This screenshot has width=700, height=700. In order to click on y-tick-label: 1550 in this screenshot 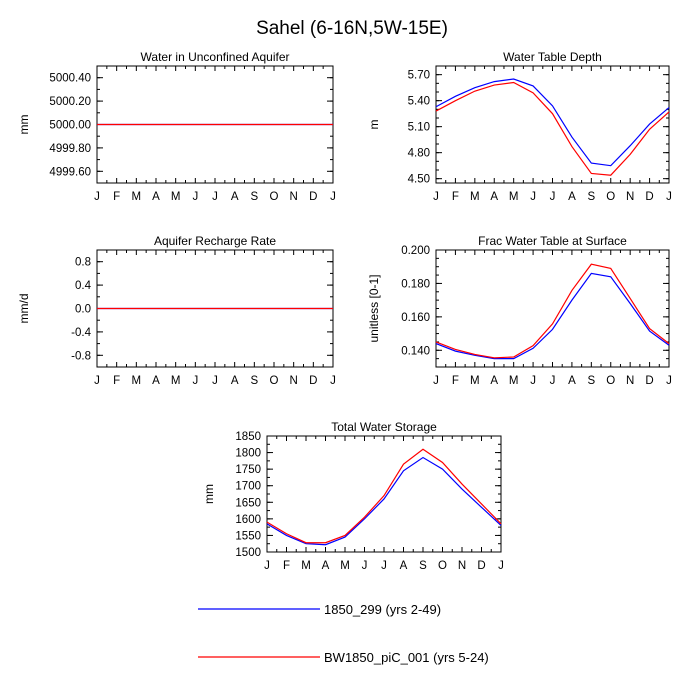, I will do `click(248, 536)`.